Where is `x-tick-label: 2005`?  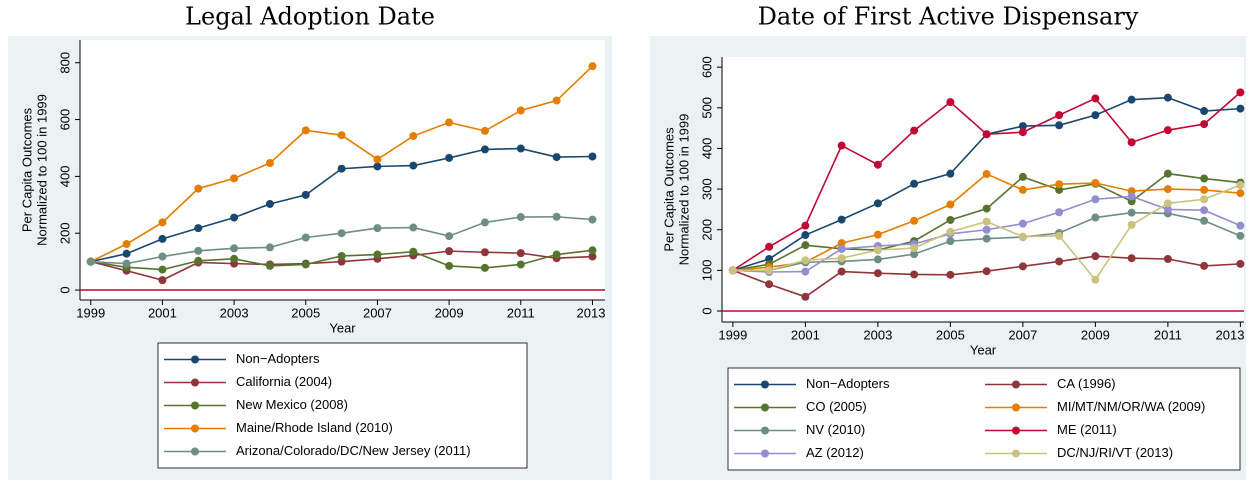 x-tick-label: 2005 is located at coordinates (950, 334).